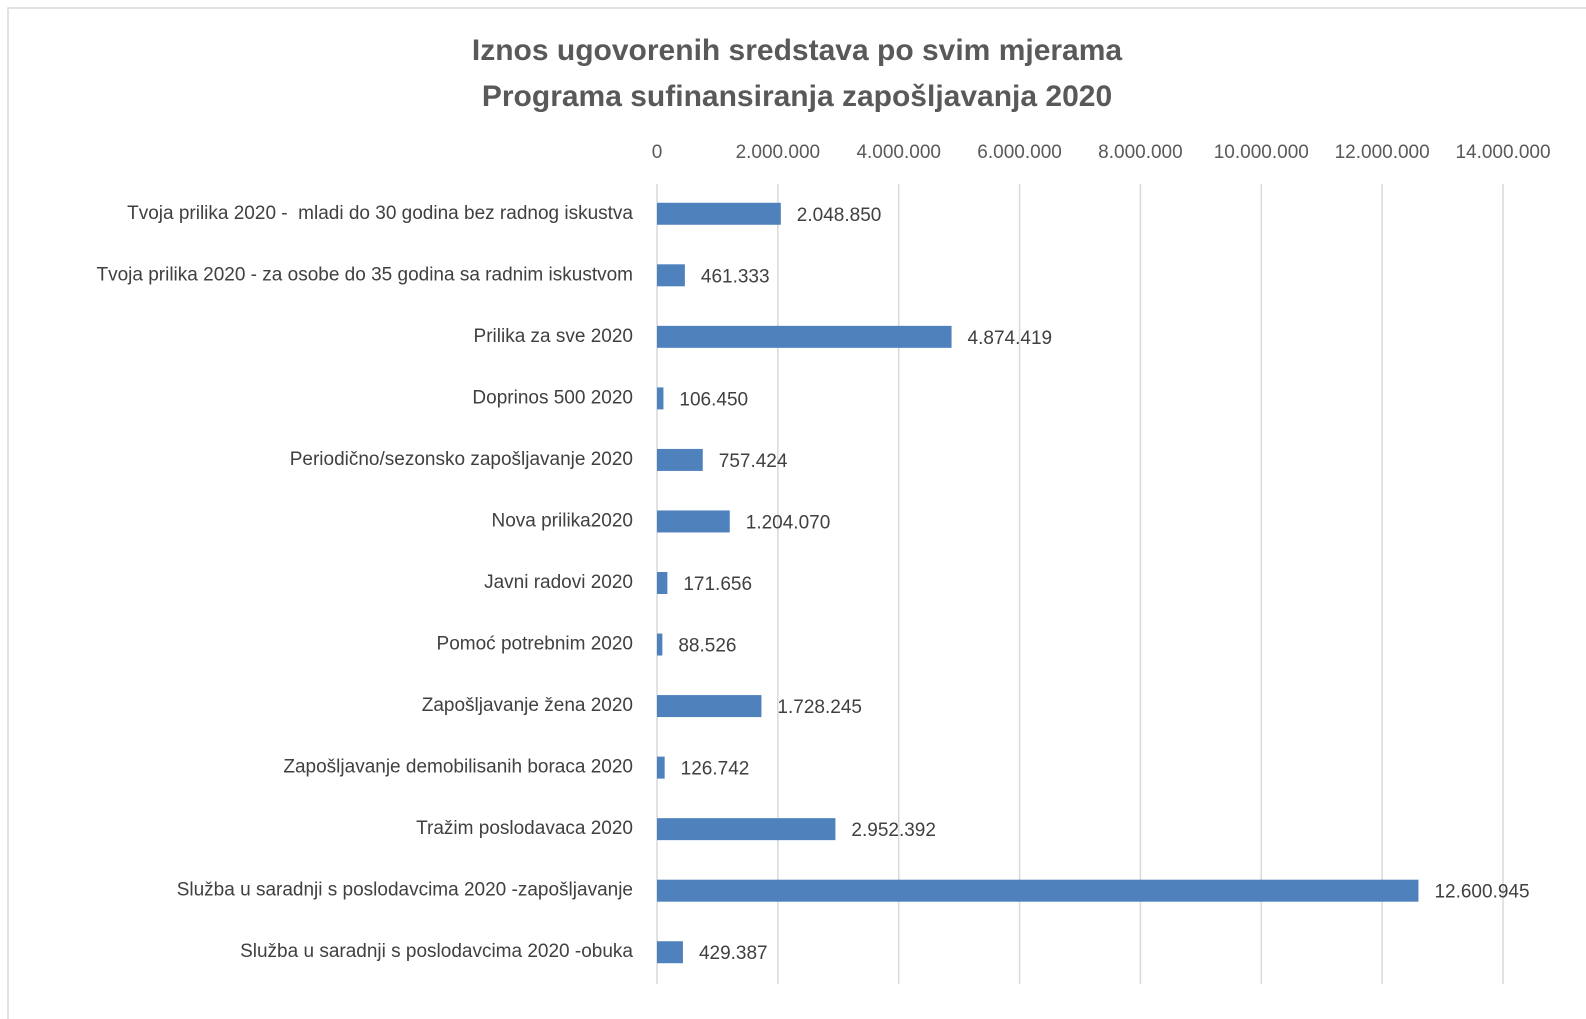  What do you see at coordinates (788, 522) in the screenshot?
I see `value-label: 1.204.070` at bounding box center [788, 522].